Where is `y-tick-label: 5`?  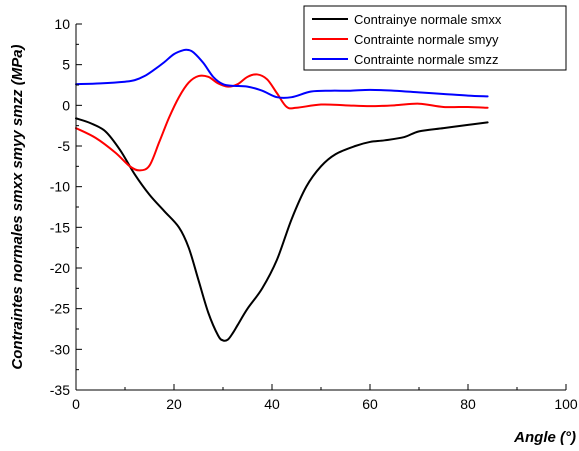 y-tick-label: 5 is located at coordinates (66, 65).